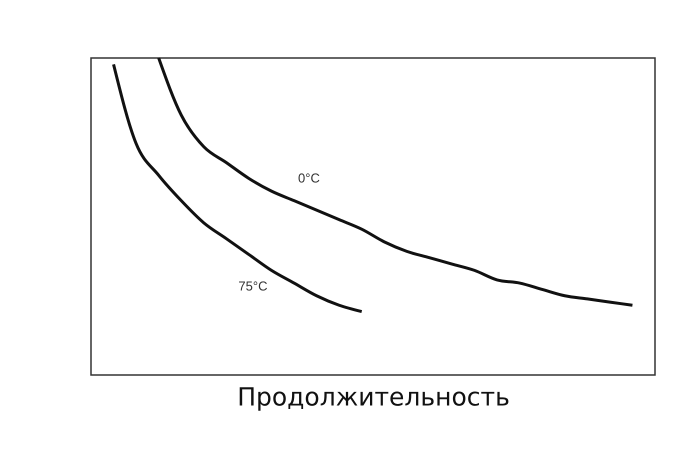 This screenshot has height=463, width=700. Describe the element at coordinates (309, 178) in the screenshot. I see `series-label: 0°C` at that location.